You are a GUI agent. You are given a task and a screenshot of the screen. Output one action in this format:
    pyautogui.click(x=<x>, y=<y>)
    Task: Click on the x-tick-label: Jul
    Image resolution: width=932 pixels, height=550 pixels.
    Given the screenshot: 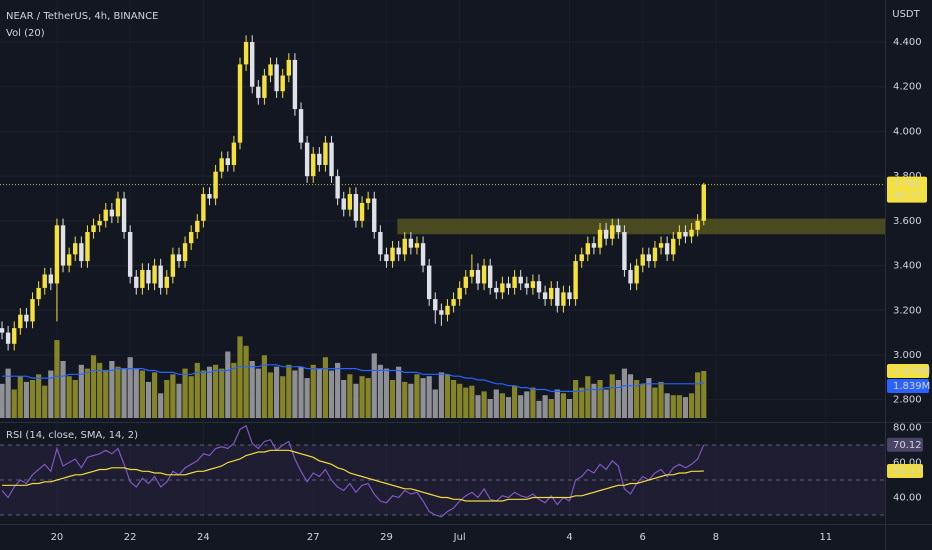 What is the action you would take?
    pyautogui.click(x=459, y=537)
    